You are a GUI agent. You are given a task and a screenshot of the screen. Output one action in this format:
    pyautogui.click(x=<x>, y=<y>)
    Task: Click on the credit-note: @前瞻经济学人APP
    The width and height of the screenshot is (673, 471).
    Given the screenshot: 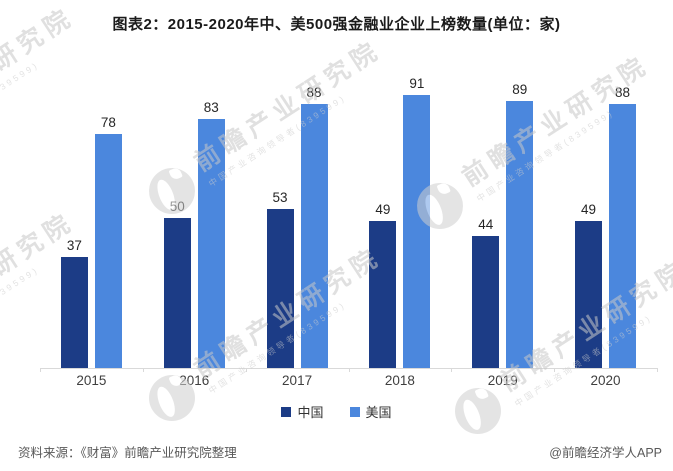 What is the action you would take?
    pyautogui.click(x=605, y=453)
    